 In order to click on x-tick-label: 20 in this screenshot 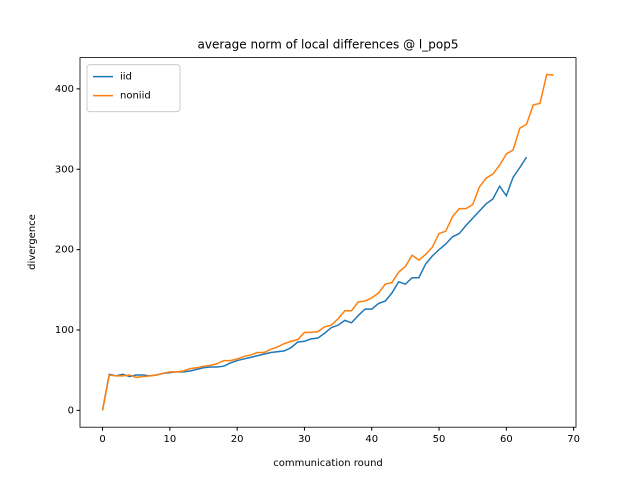, I will do `click(237, 439)`.